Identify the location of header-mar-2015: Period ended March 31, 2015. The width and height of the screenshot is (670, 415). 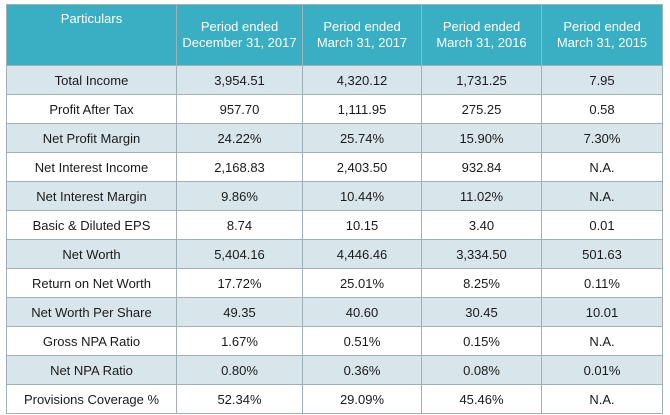
(602, 35).